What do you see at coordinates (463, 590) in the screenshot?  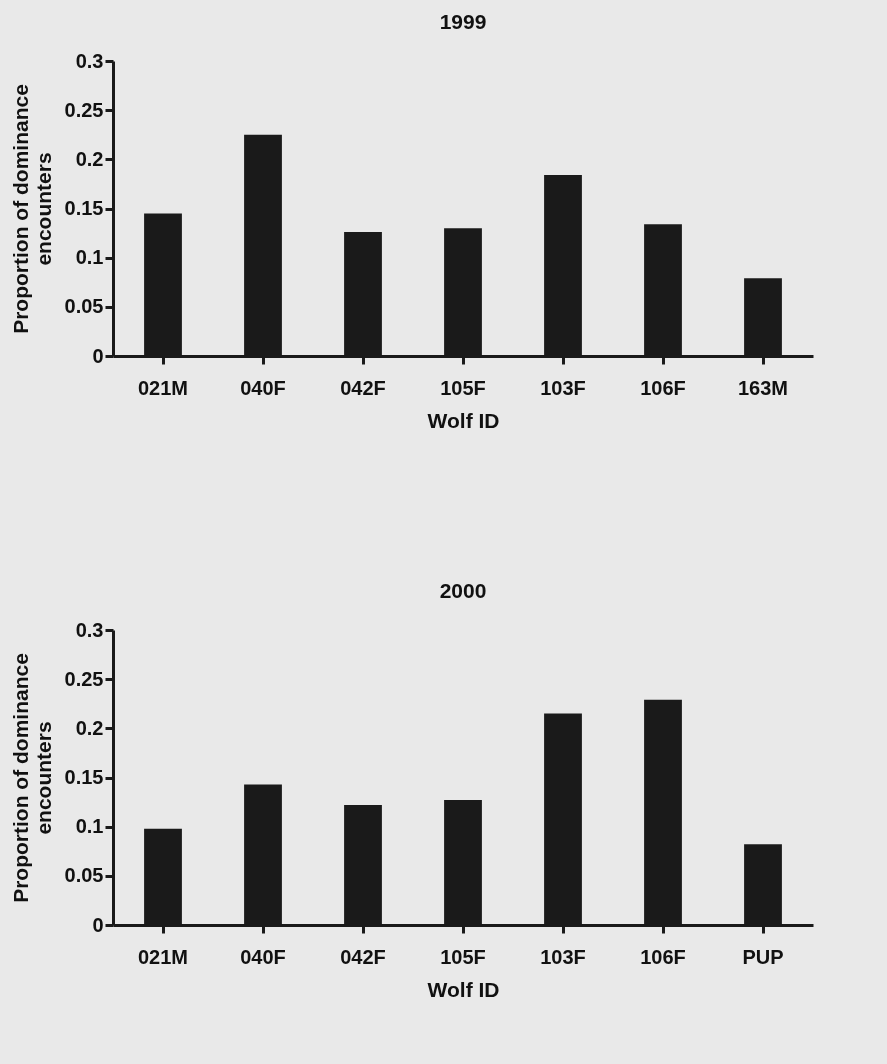 I see `chart-title: 2000` at bounding box center [463, 590].